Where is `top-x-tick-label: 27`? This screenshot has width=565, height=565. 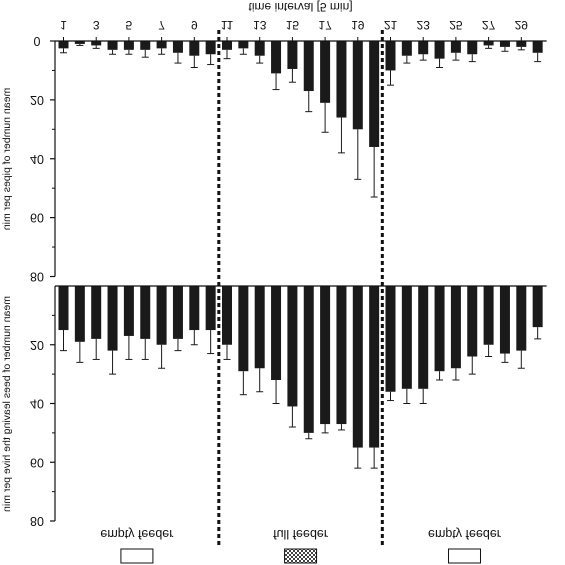
top-x-tick-label: 27 is located at coordinates (489, 25).